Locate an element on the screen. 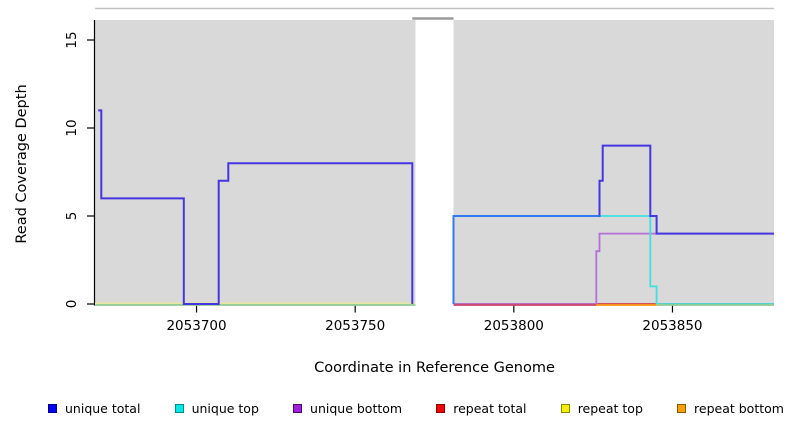  series-overlap-segment is located at coordinates (526, 259).